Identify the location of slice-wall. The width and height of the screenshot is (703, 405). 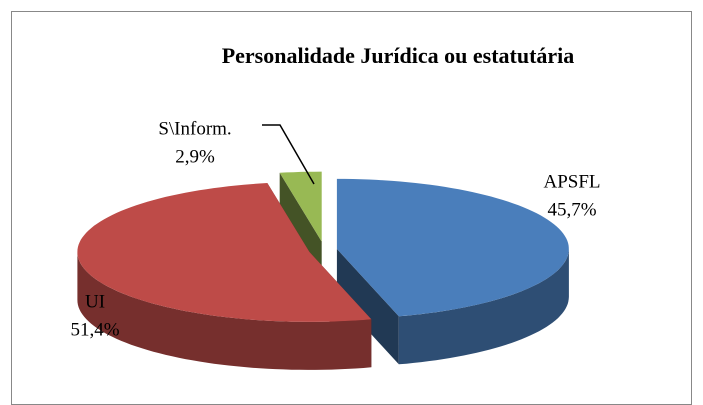
(367, 306).